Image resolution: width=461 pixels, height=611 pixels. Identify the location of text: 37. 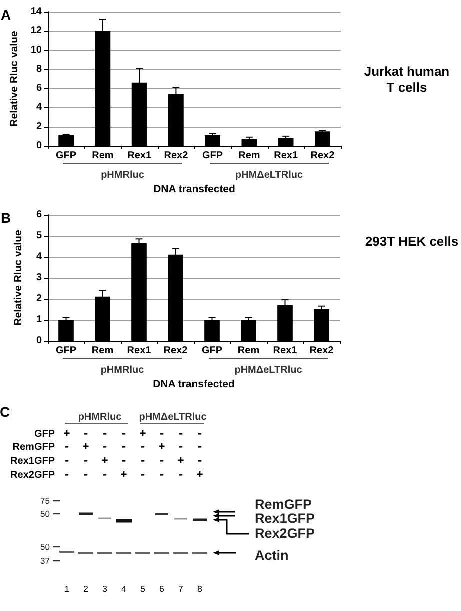
(45, 561).